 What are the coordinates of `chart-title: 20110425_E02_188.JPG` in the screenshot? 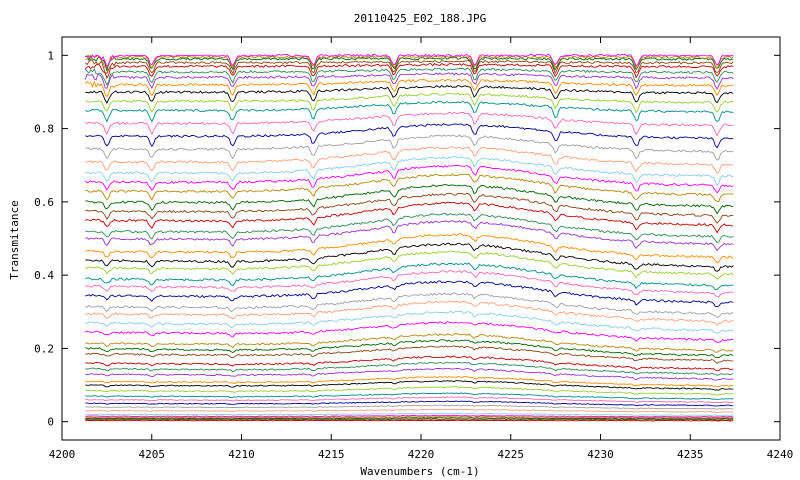 It's located at (420, 18).